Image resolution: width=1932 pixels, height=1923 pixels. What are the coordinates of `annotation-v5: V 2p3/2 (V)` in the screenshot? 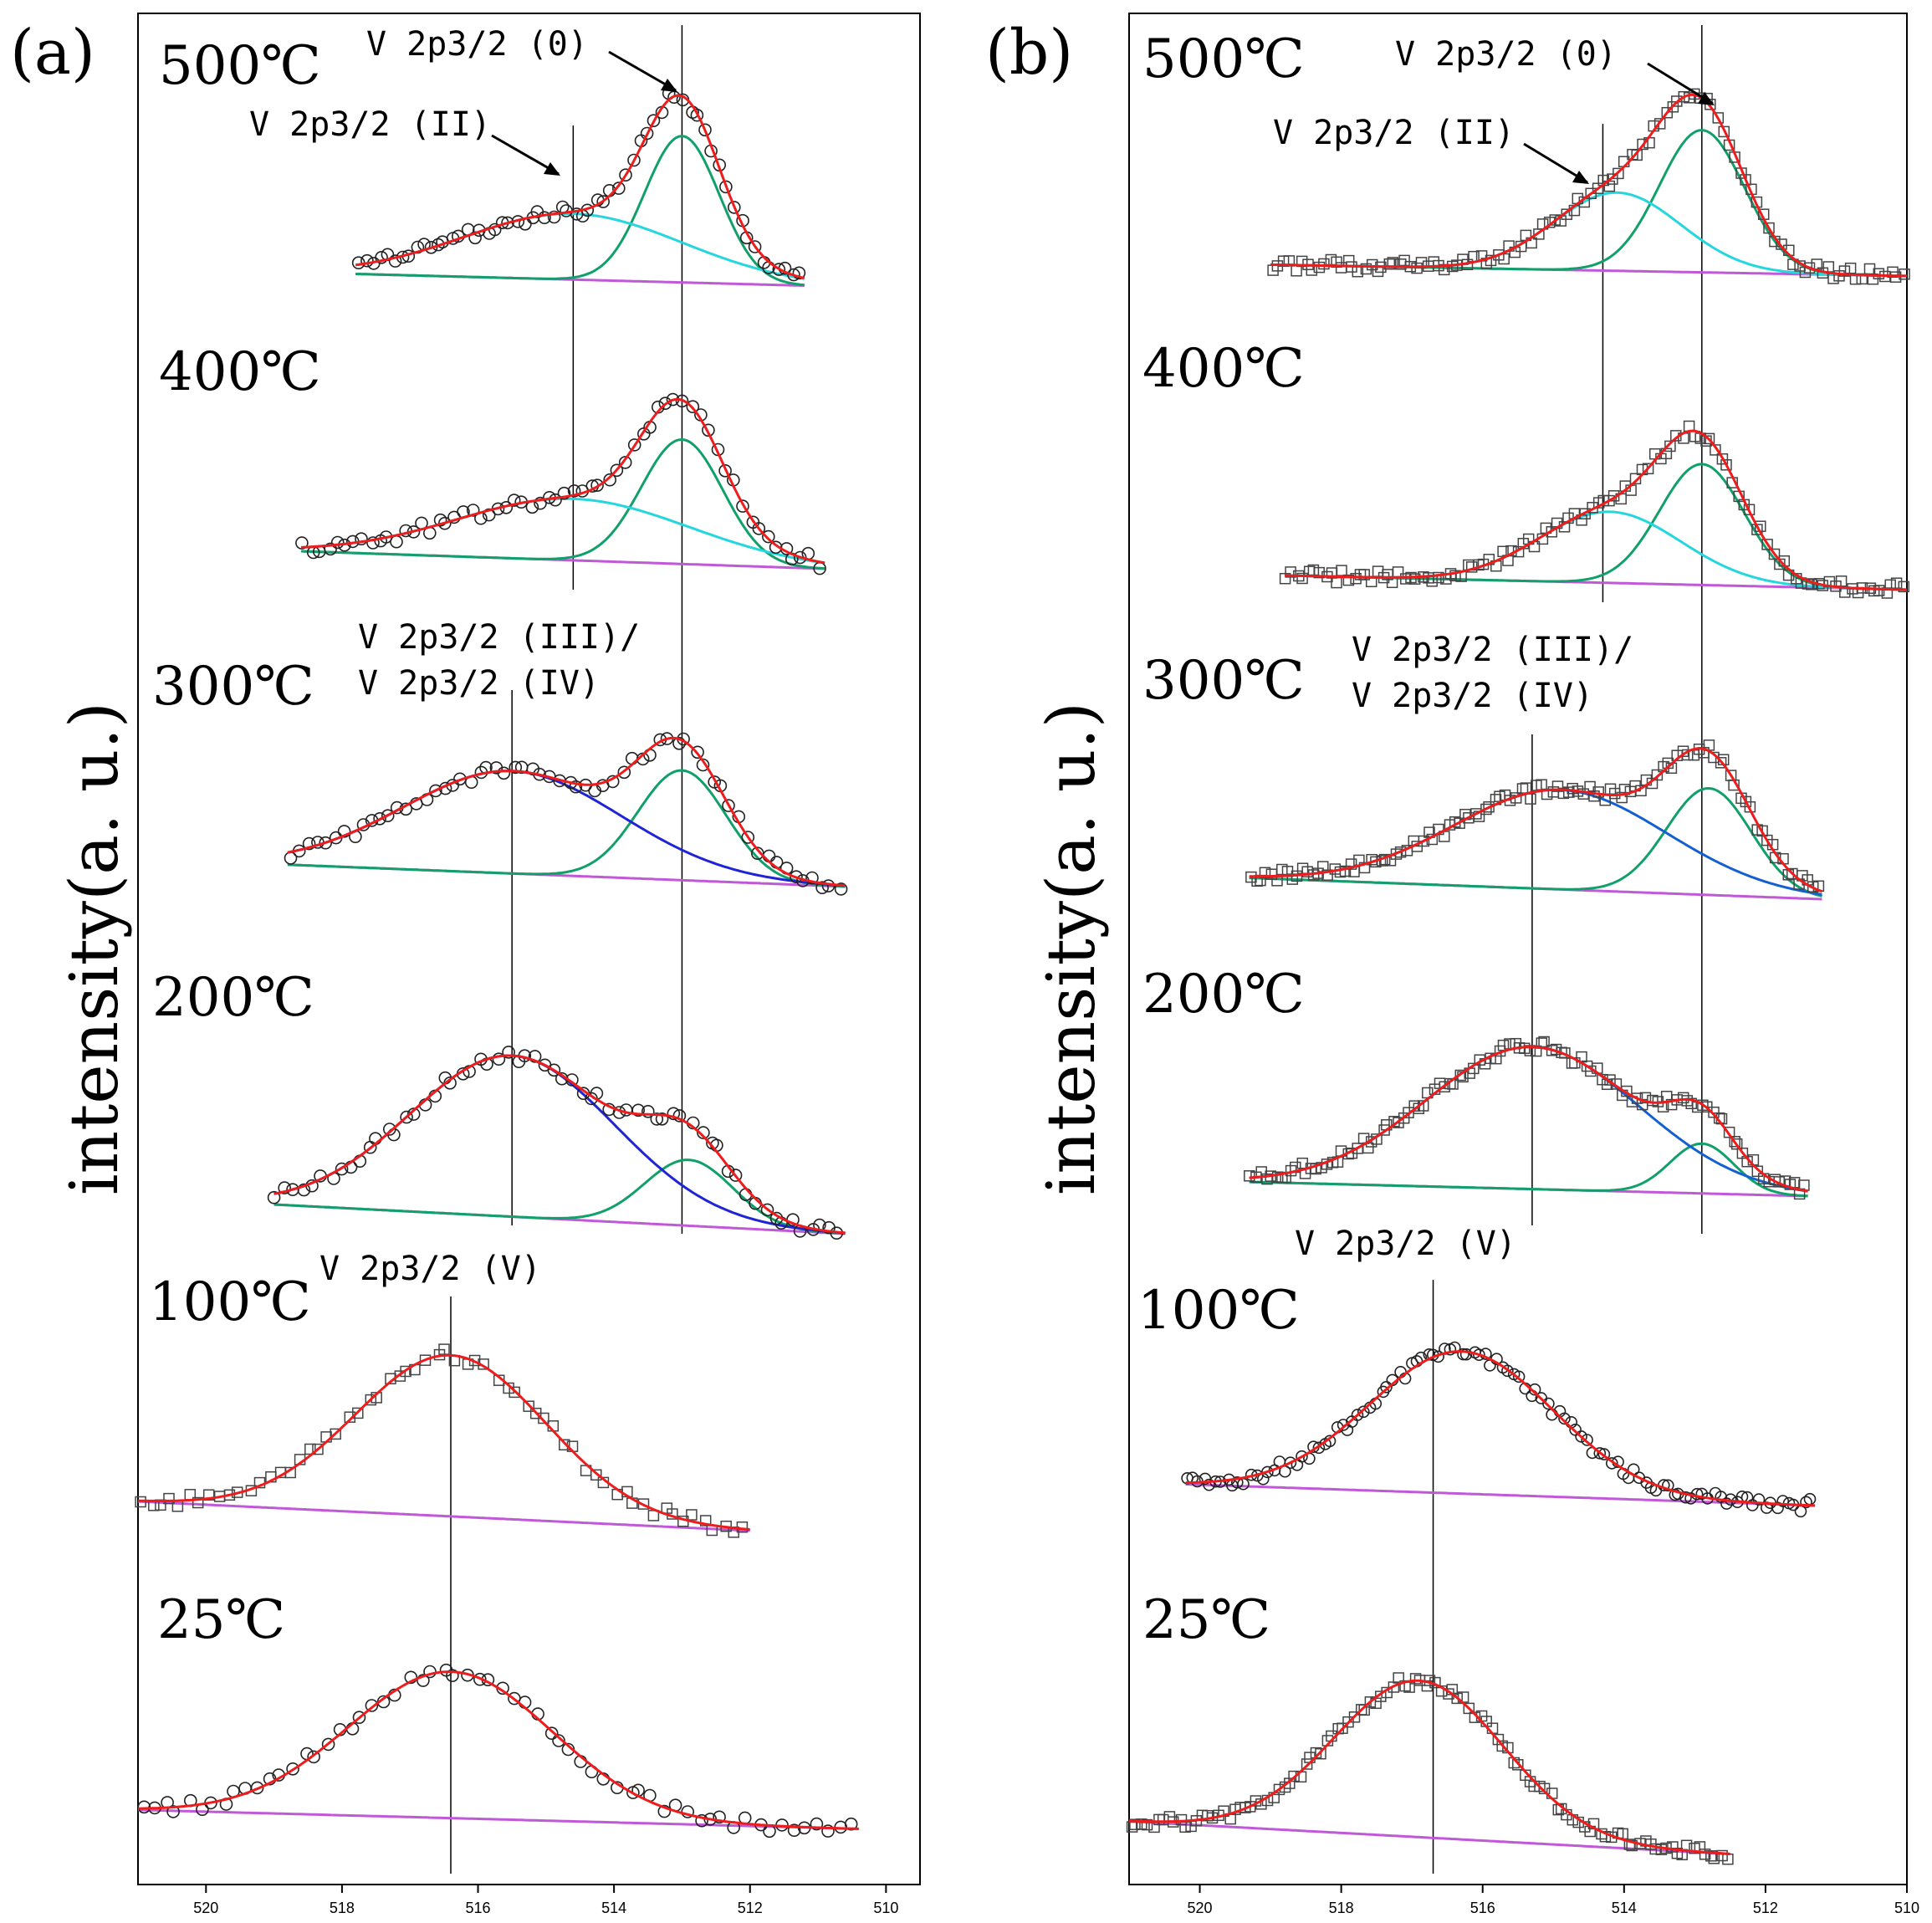 It's located at (430, 1269).